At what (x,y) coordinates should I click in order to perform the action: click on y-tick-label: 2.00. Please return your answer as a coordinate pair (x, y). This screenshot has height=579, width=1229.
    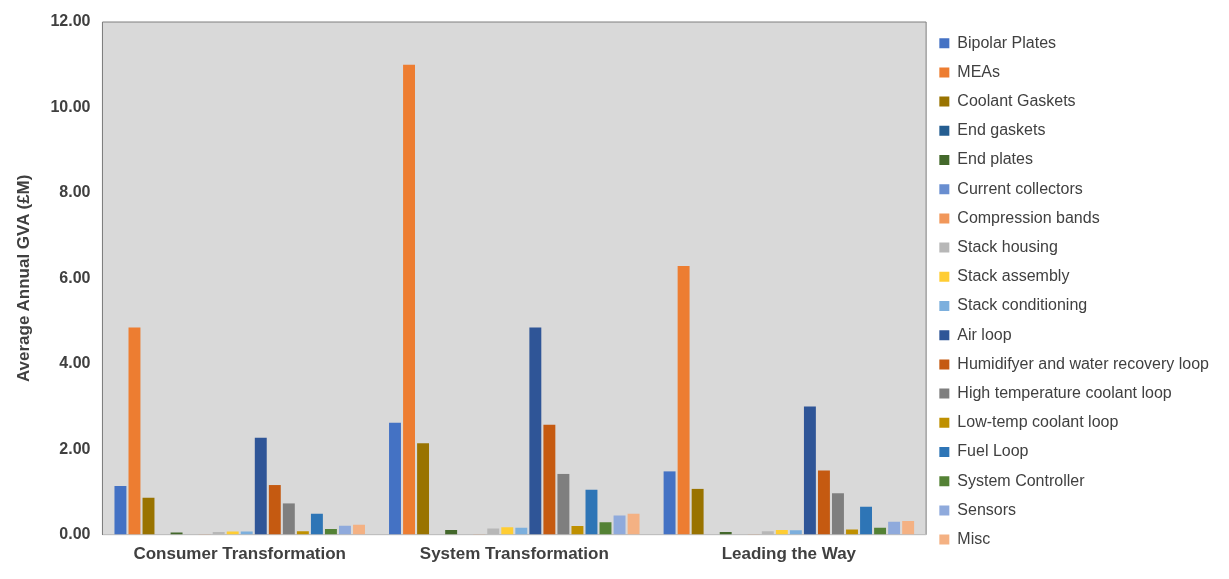
    Looking at the image, I should click on (75, 448).